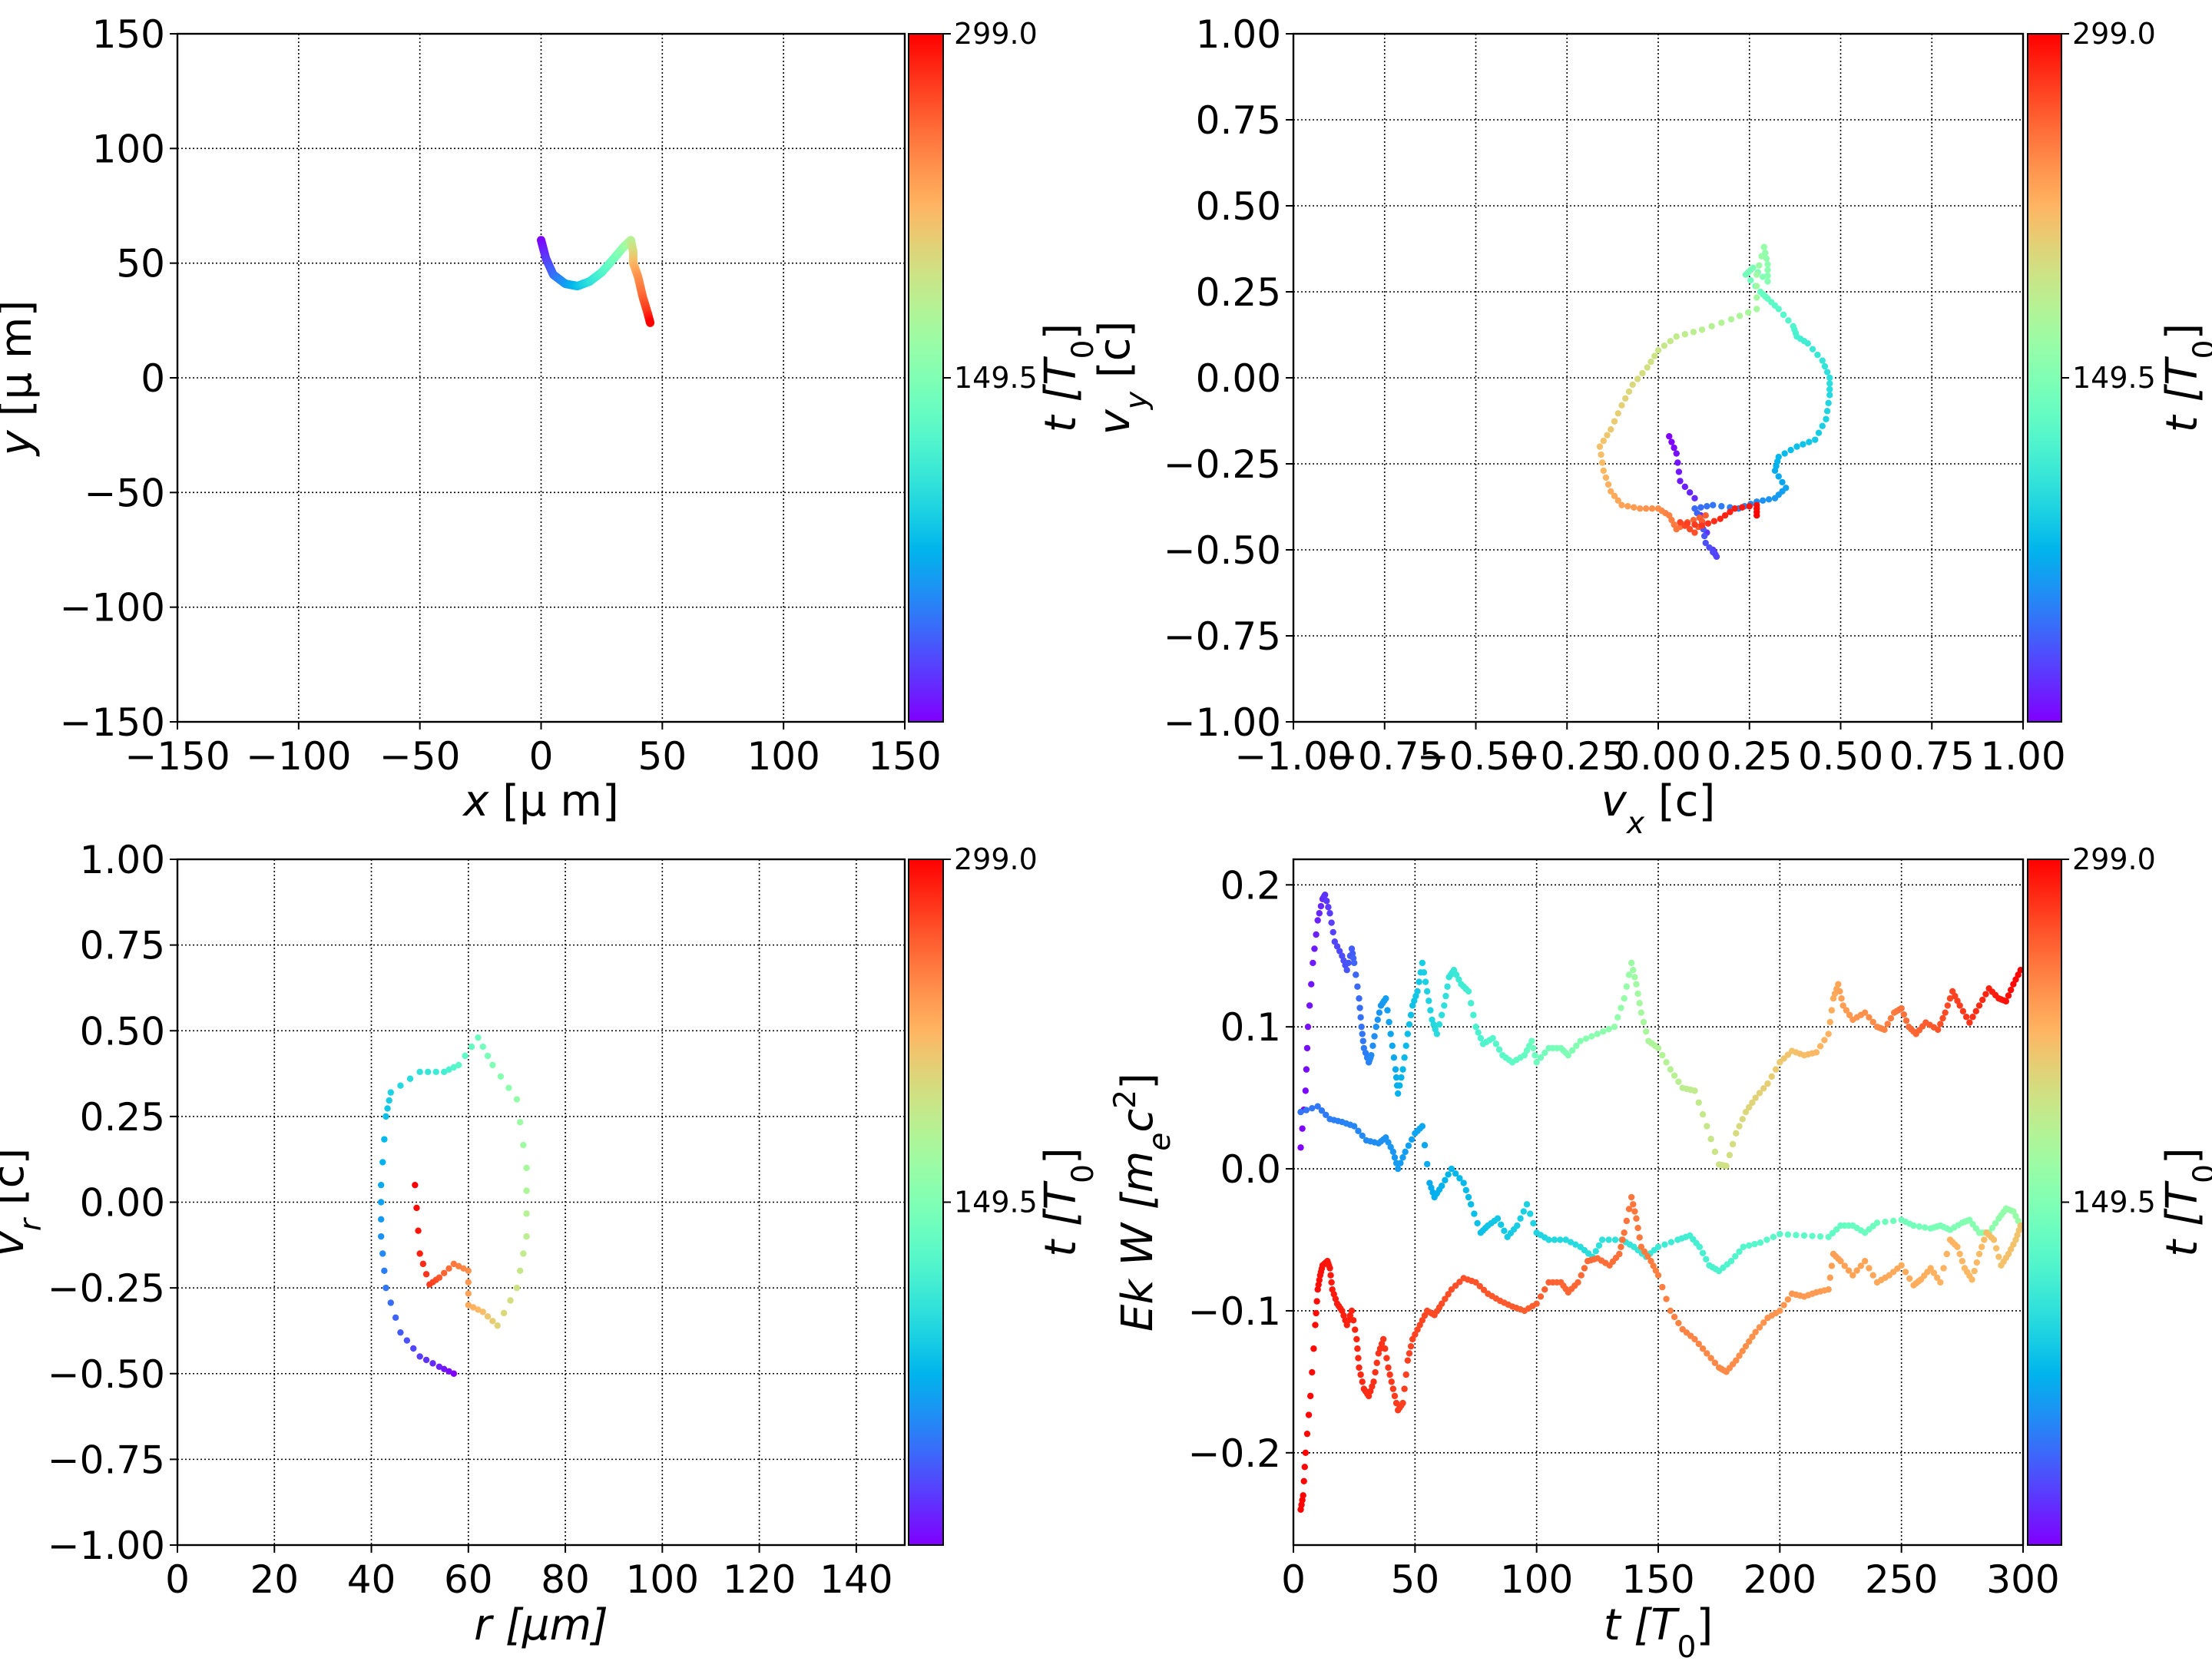  I want to click on y-tick-label: 0.2, so click(1250, 885).